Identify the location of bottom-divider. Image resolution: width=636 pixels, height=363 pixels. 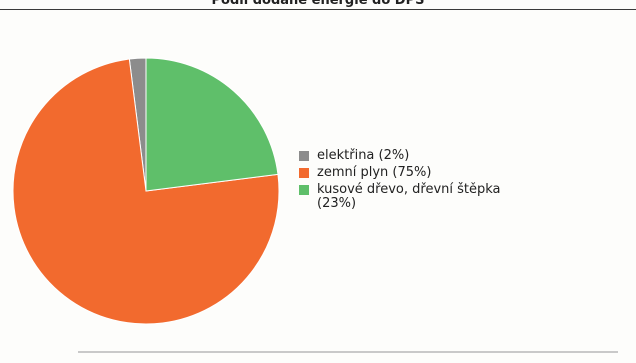
(348, 352).